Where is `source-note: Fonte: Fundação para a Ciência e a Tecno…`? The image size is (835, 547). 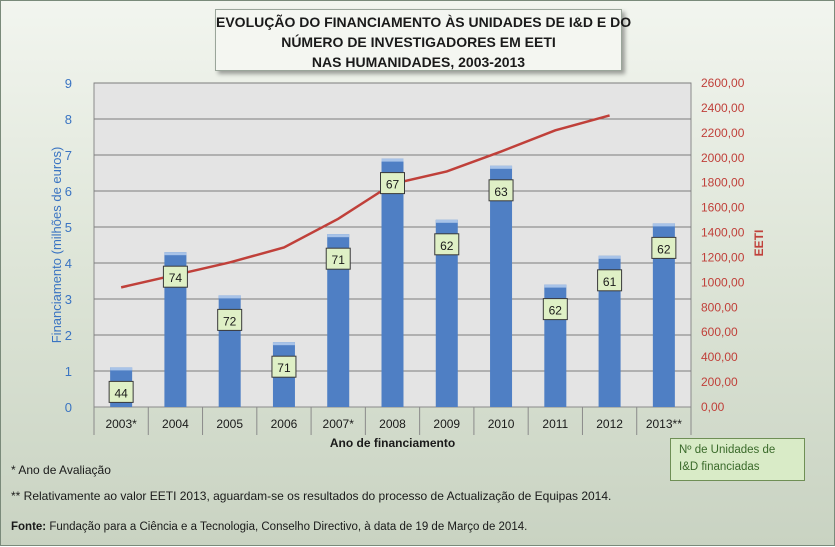
source-note: Fonte: Fundação para a Ciência e a Tecno… is located at coordinates (269, 527).